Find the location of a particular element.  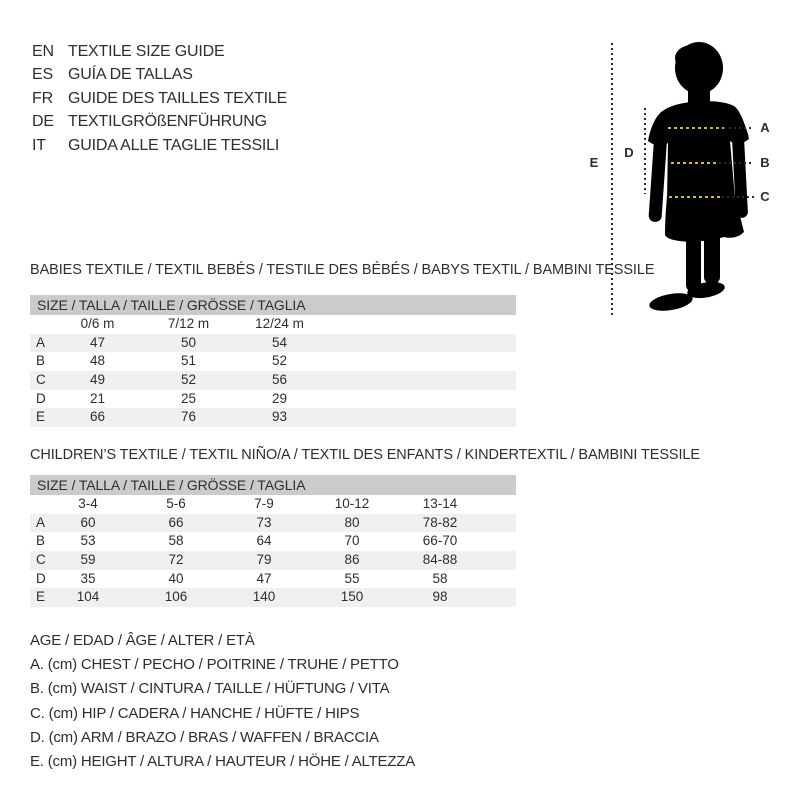

table-cell: 47 is located at coordinates (97, 342).